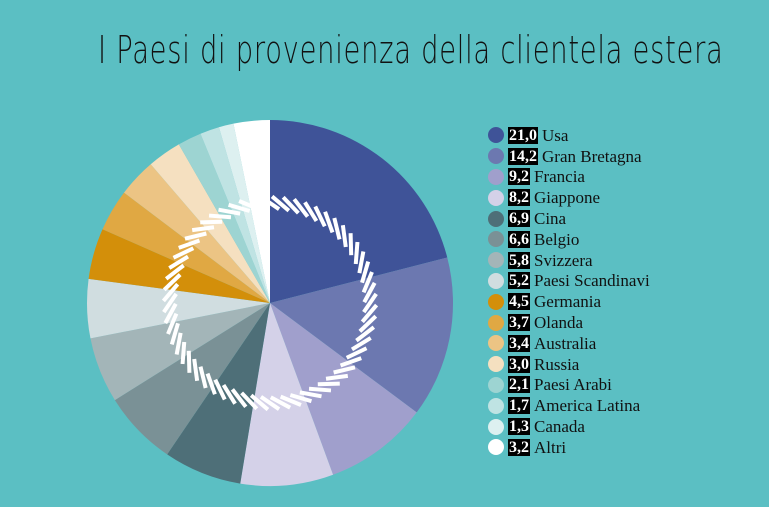 Image resolution: width=769 pixels, height=507 pixels. Describe the element at coordinates (519, 323) in the screenshot. I see `legend-value: 3,7` at that location.